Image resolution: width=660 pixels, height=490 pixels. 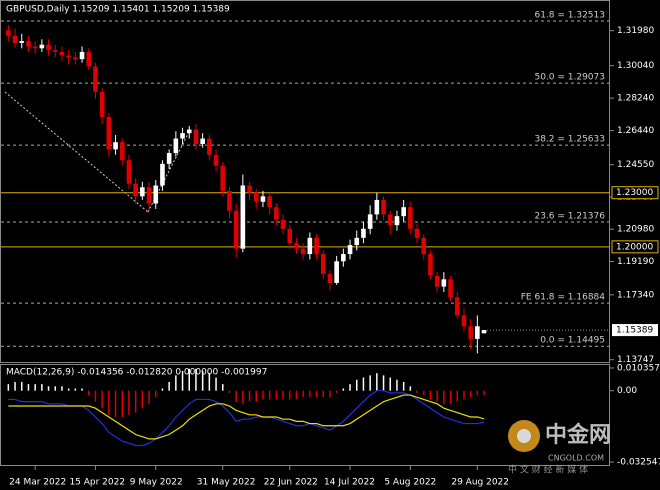 I want to click on last-price-box, so click(x=635, y=330).